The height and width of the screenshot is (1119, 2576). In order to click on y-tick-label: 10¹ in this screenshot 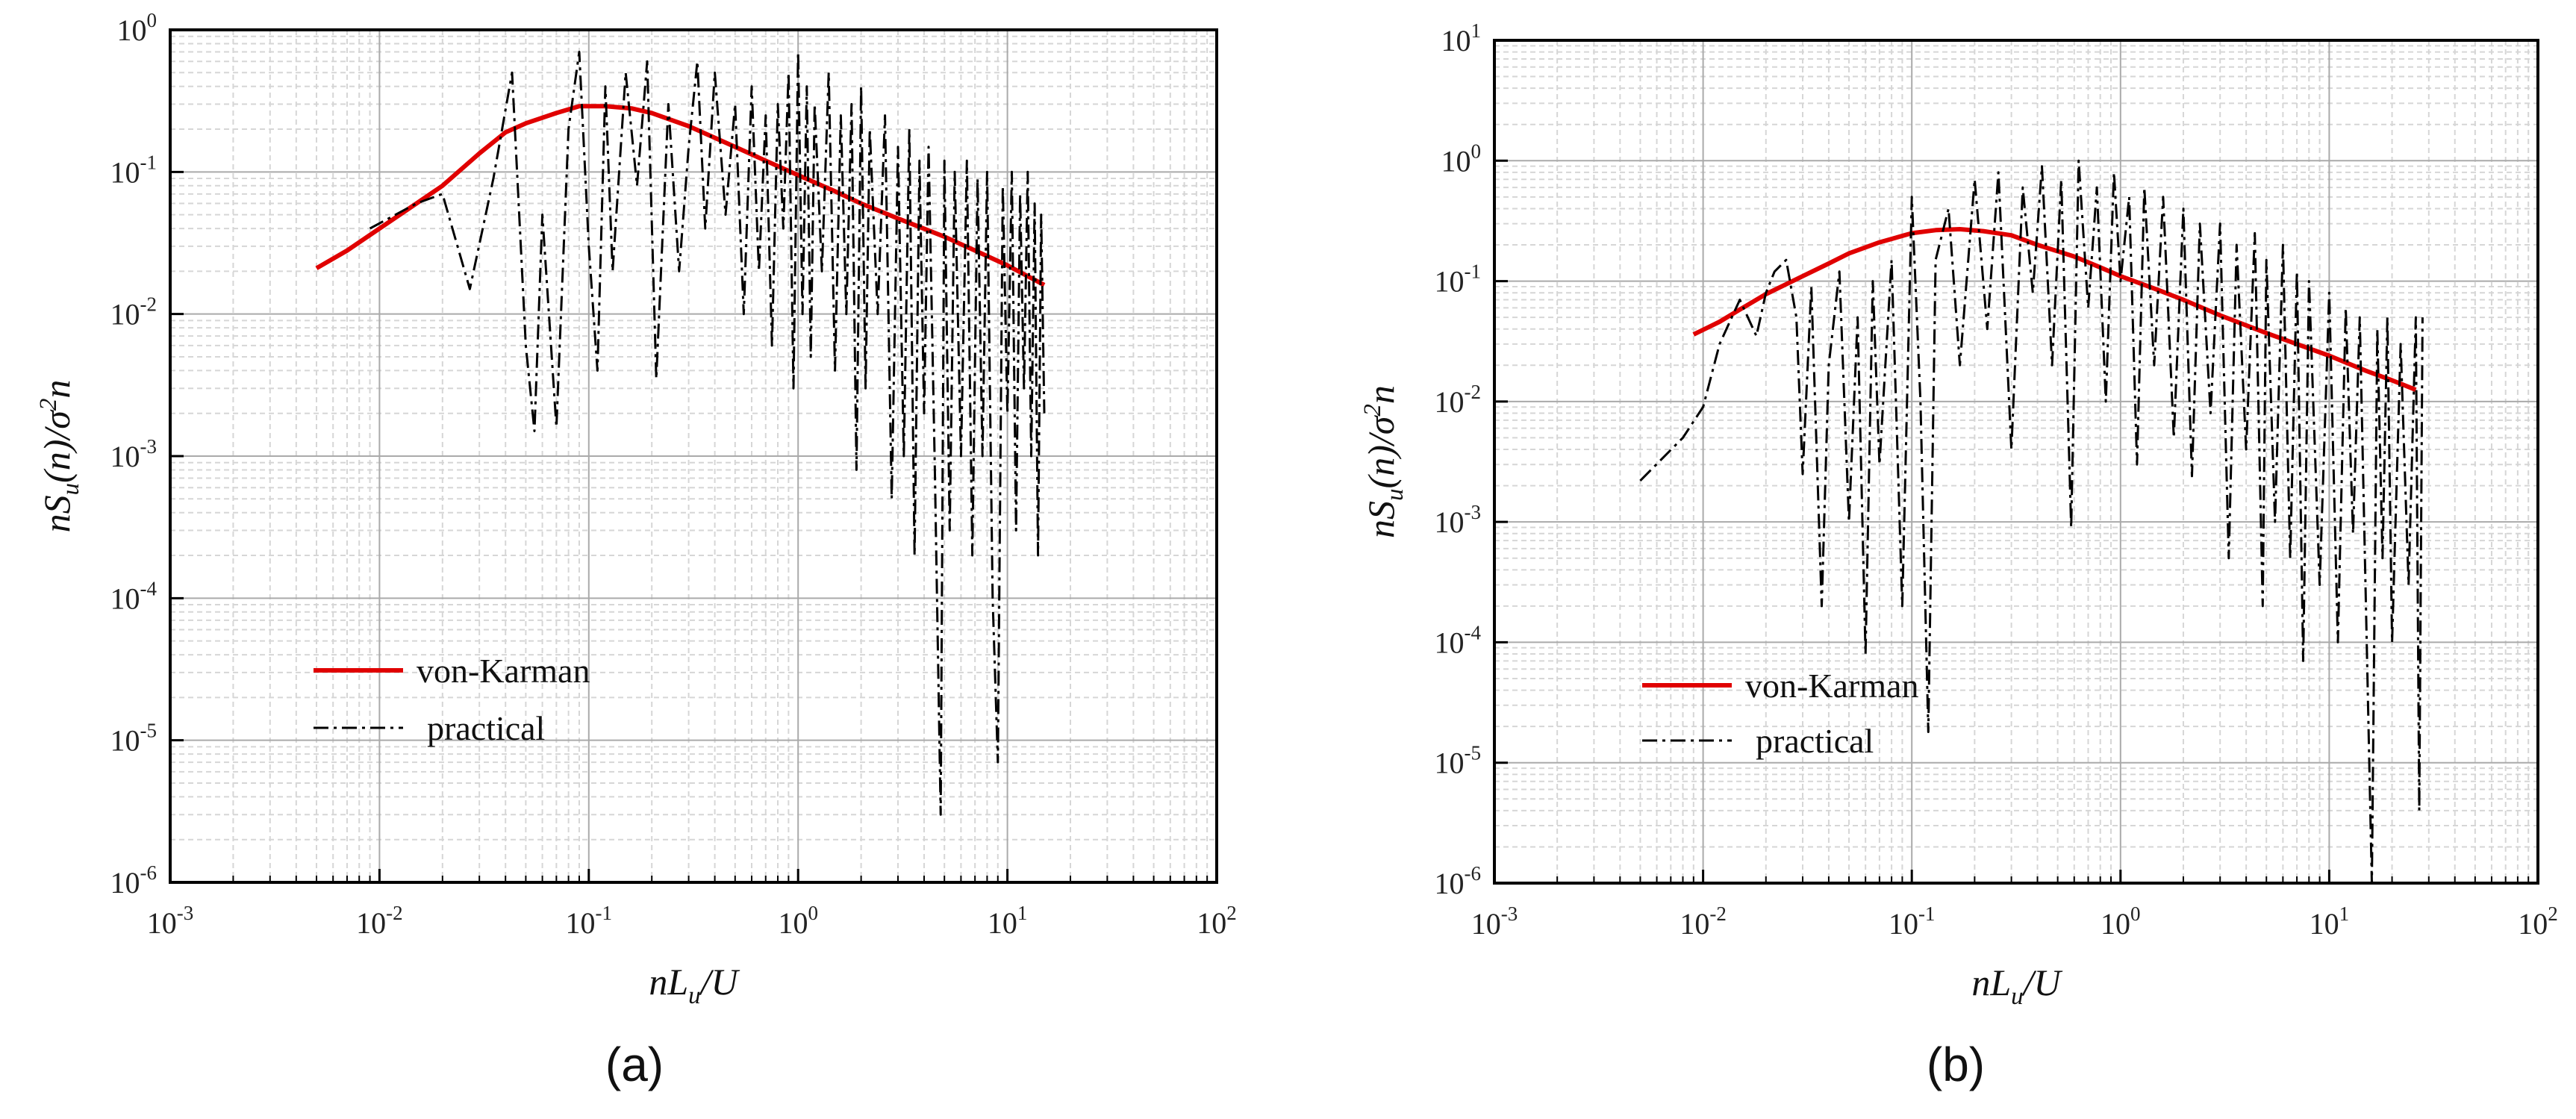, I will do `click(1461, 38)`.